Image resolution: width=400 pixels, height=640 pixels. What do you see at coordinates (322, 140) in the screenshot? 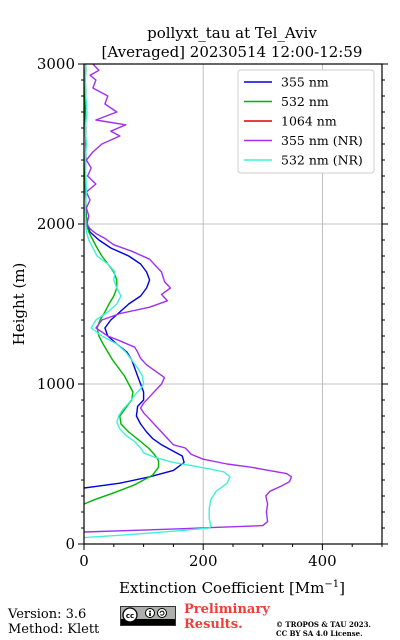
I see `legend-label-3: 355 nm (NR)` at bounding box center [322, 140].